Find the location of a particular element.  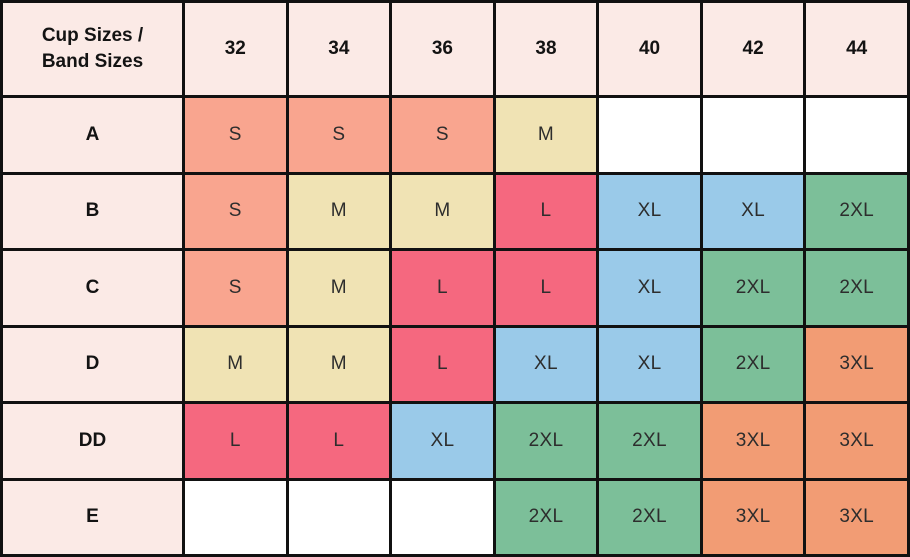

table-row-cup-d: D M M L XL XL 2XL 3XL is located at coordinates (455, 364).